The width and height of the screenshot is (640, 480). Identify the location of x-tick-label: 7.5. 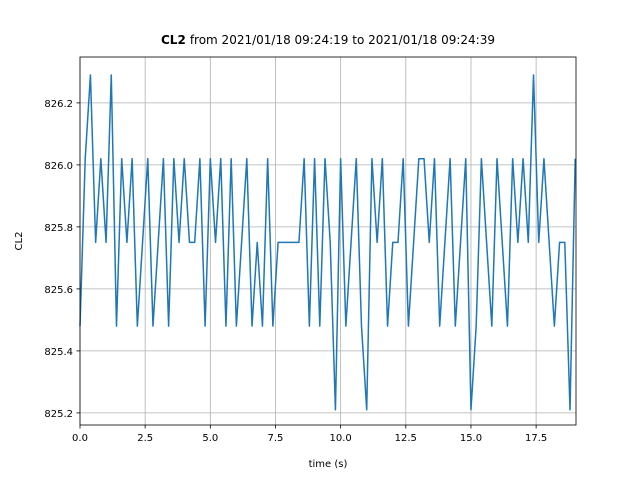
(276, 438).